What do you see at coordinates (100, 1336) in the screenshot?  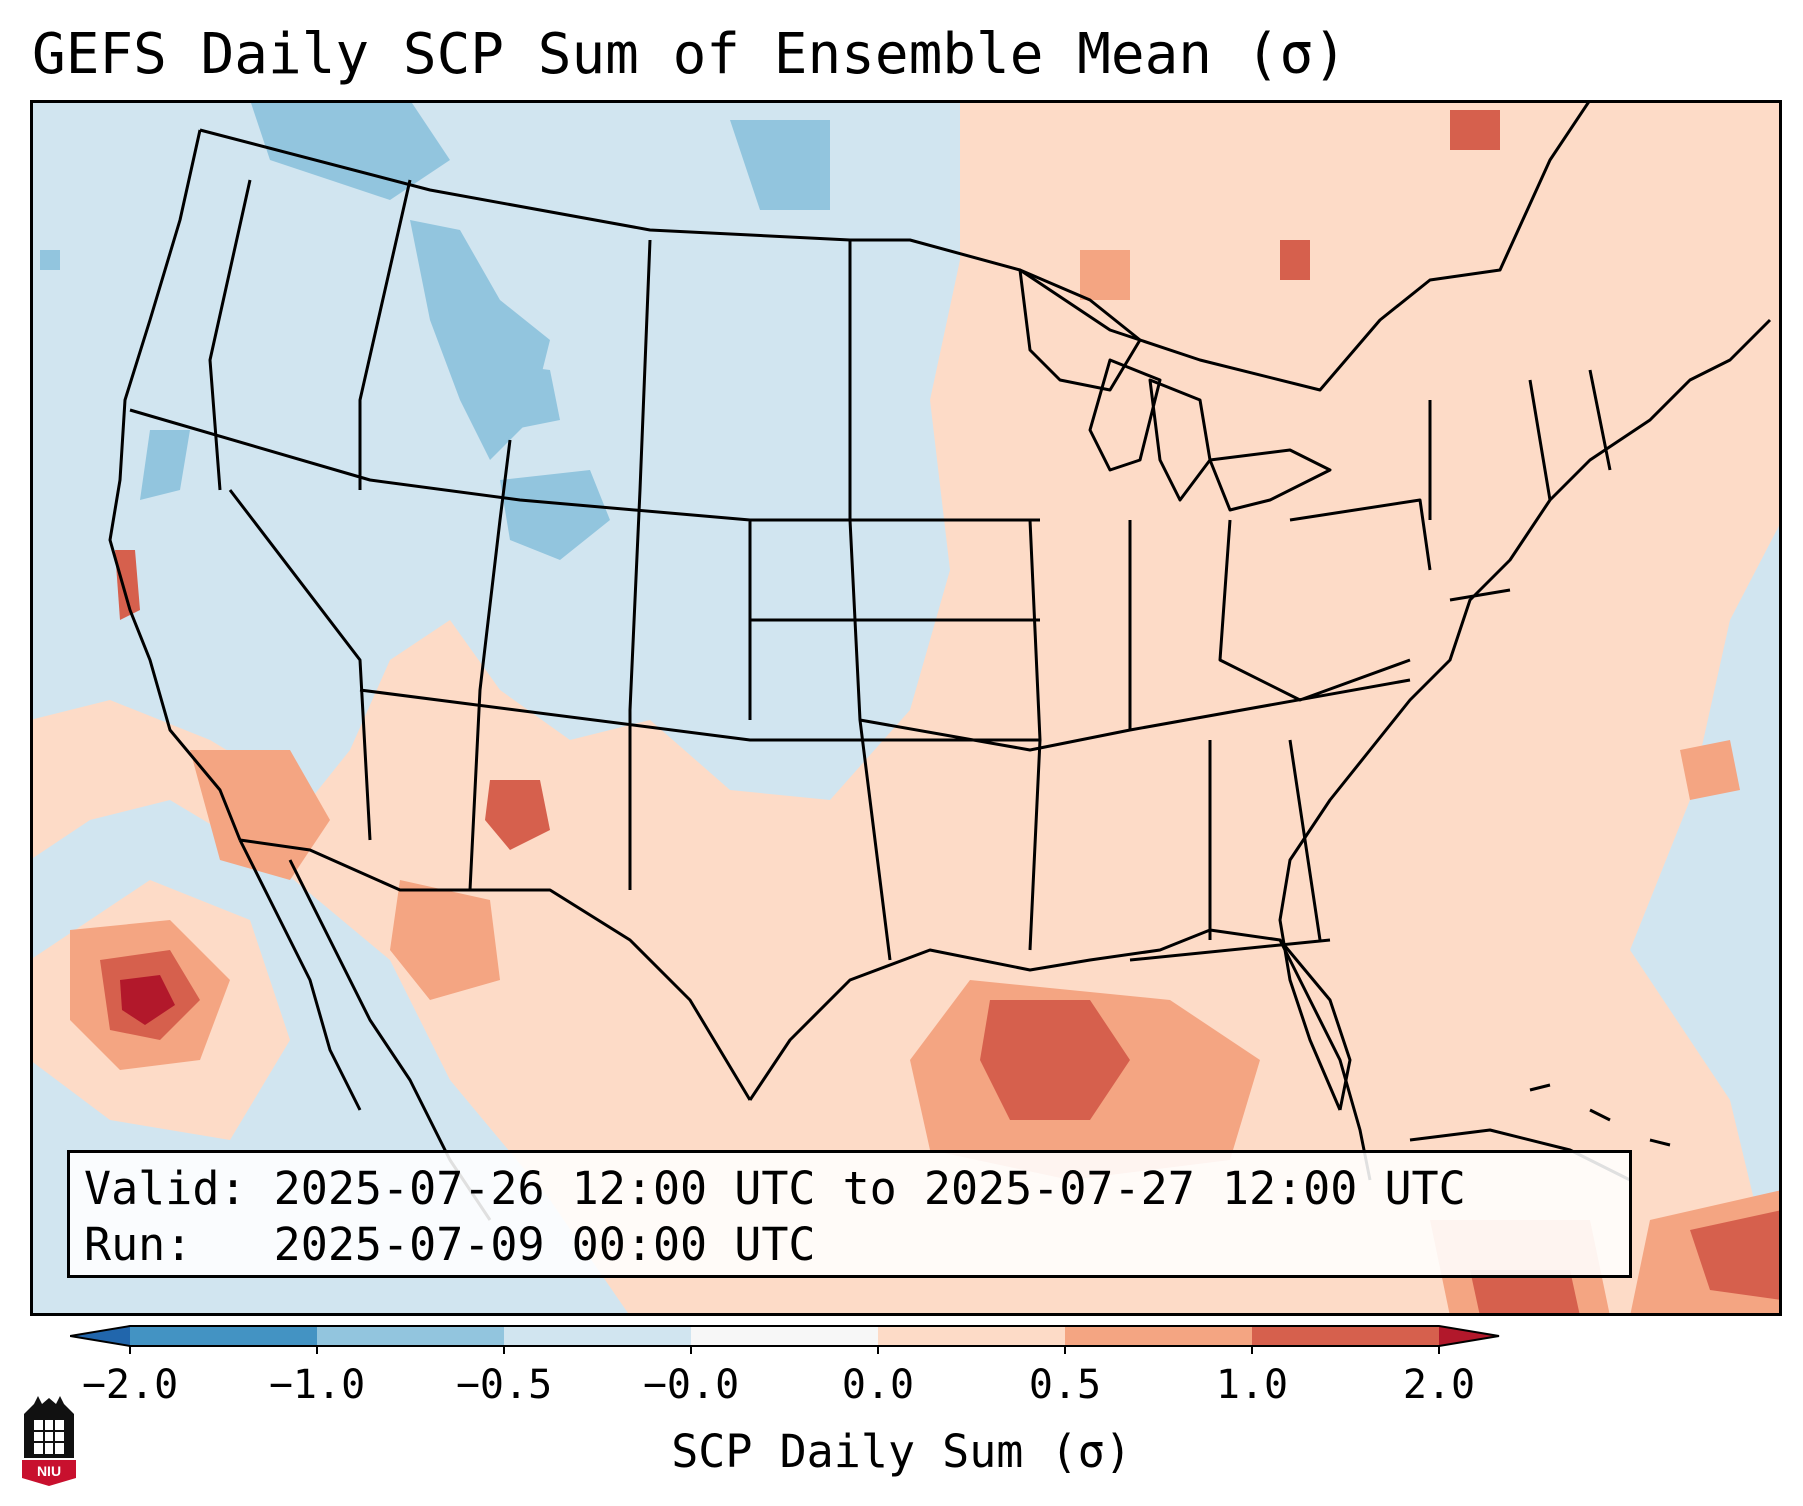 I see `colorbar-under-extension` at bounding box center [100, 1336].